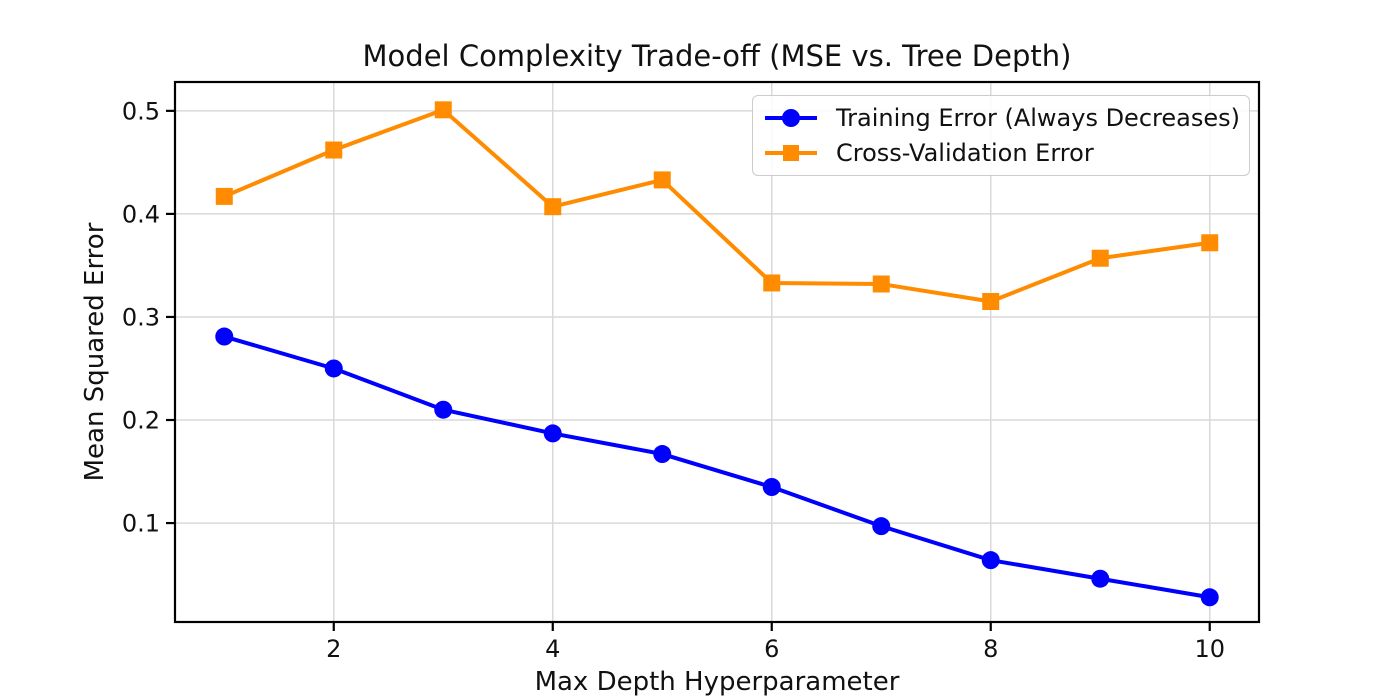 Image resolution: width=1400 pixels, height=700 pixels. Describe the element at coordinates (141, 421) in the screenshot. I see `y-tick-label: 0.2` at that location.